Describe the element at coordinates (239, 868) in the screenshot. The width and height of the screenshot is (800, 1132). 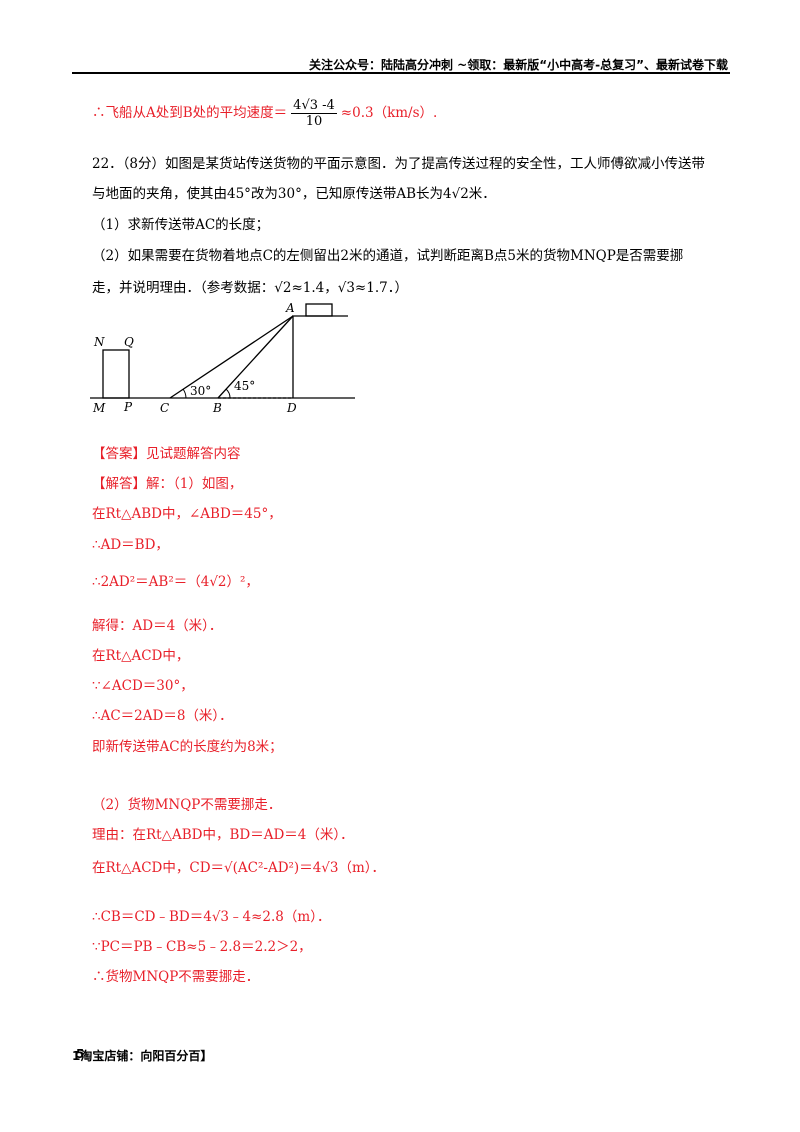
I see `solution-line-11: 在Rt△ACD中，CD＝√(AC²-AD²)＝4√3（m）．` at that location.